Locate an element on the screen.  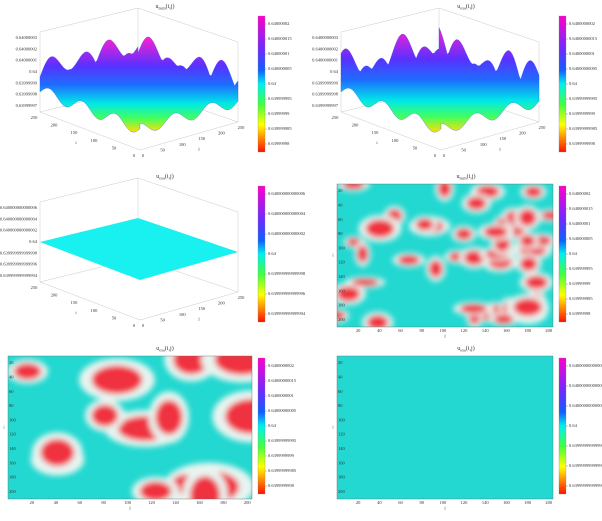
z-tick-label: 0.64 is located at coordinates (33, 241).